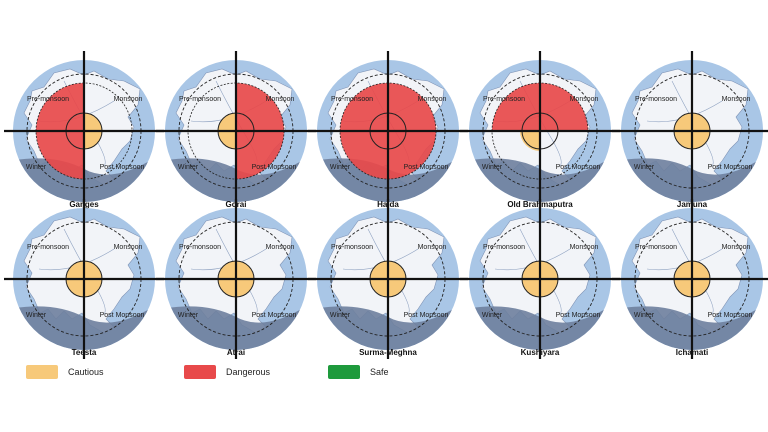  What do you see at coordinates (379, 372) in the screenshot?
I see `legend-label-safe: Safe` at bounding box center [379, 372].